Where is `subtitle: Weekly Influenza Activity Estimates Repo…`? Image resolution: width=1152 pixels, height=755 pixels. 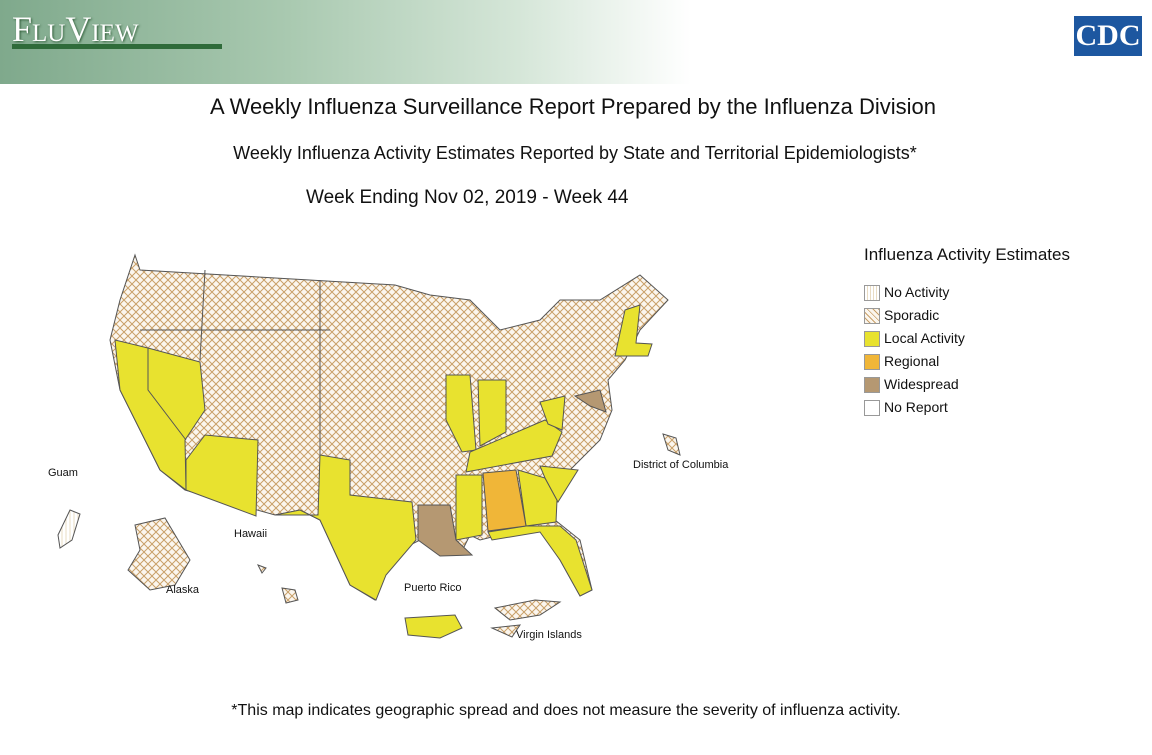
subtitle: Weekly Influenza Activity Estimates Repo… is located at coordinates (575, 153).